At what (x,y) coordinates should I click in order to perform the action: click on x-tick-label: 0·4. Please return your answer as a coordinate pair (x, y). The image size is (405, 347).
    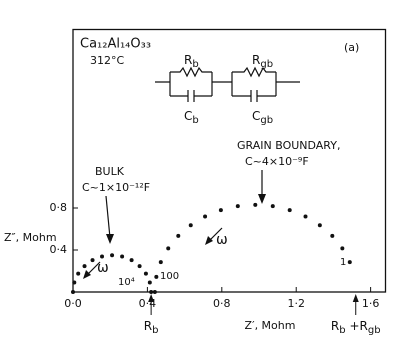
    Looking at the image, I should click on (148, 303).